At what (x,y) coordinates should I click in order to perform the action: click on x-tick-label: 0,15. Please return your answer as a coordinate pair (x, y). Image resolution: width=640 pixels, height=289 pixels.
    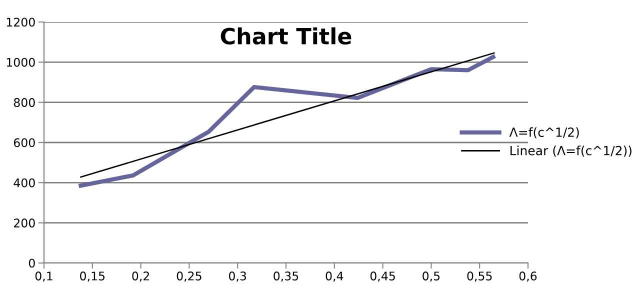
    Looking at the image, I should click on (92, 277).